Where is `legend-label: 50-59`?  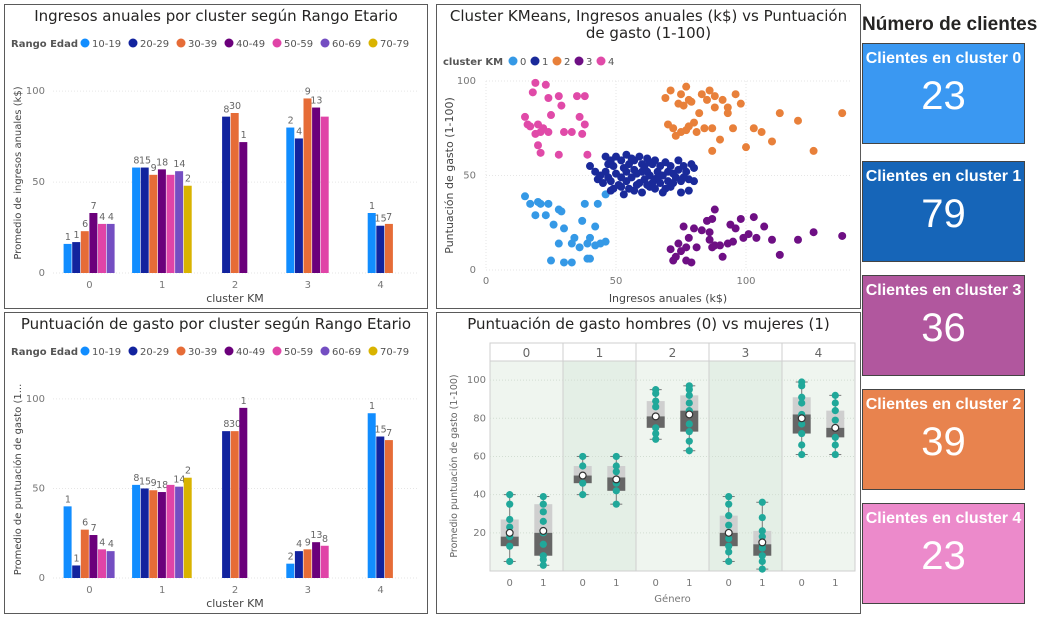
legend-label: 50-59 is located at coordinates (298, 352).